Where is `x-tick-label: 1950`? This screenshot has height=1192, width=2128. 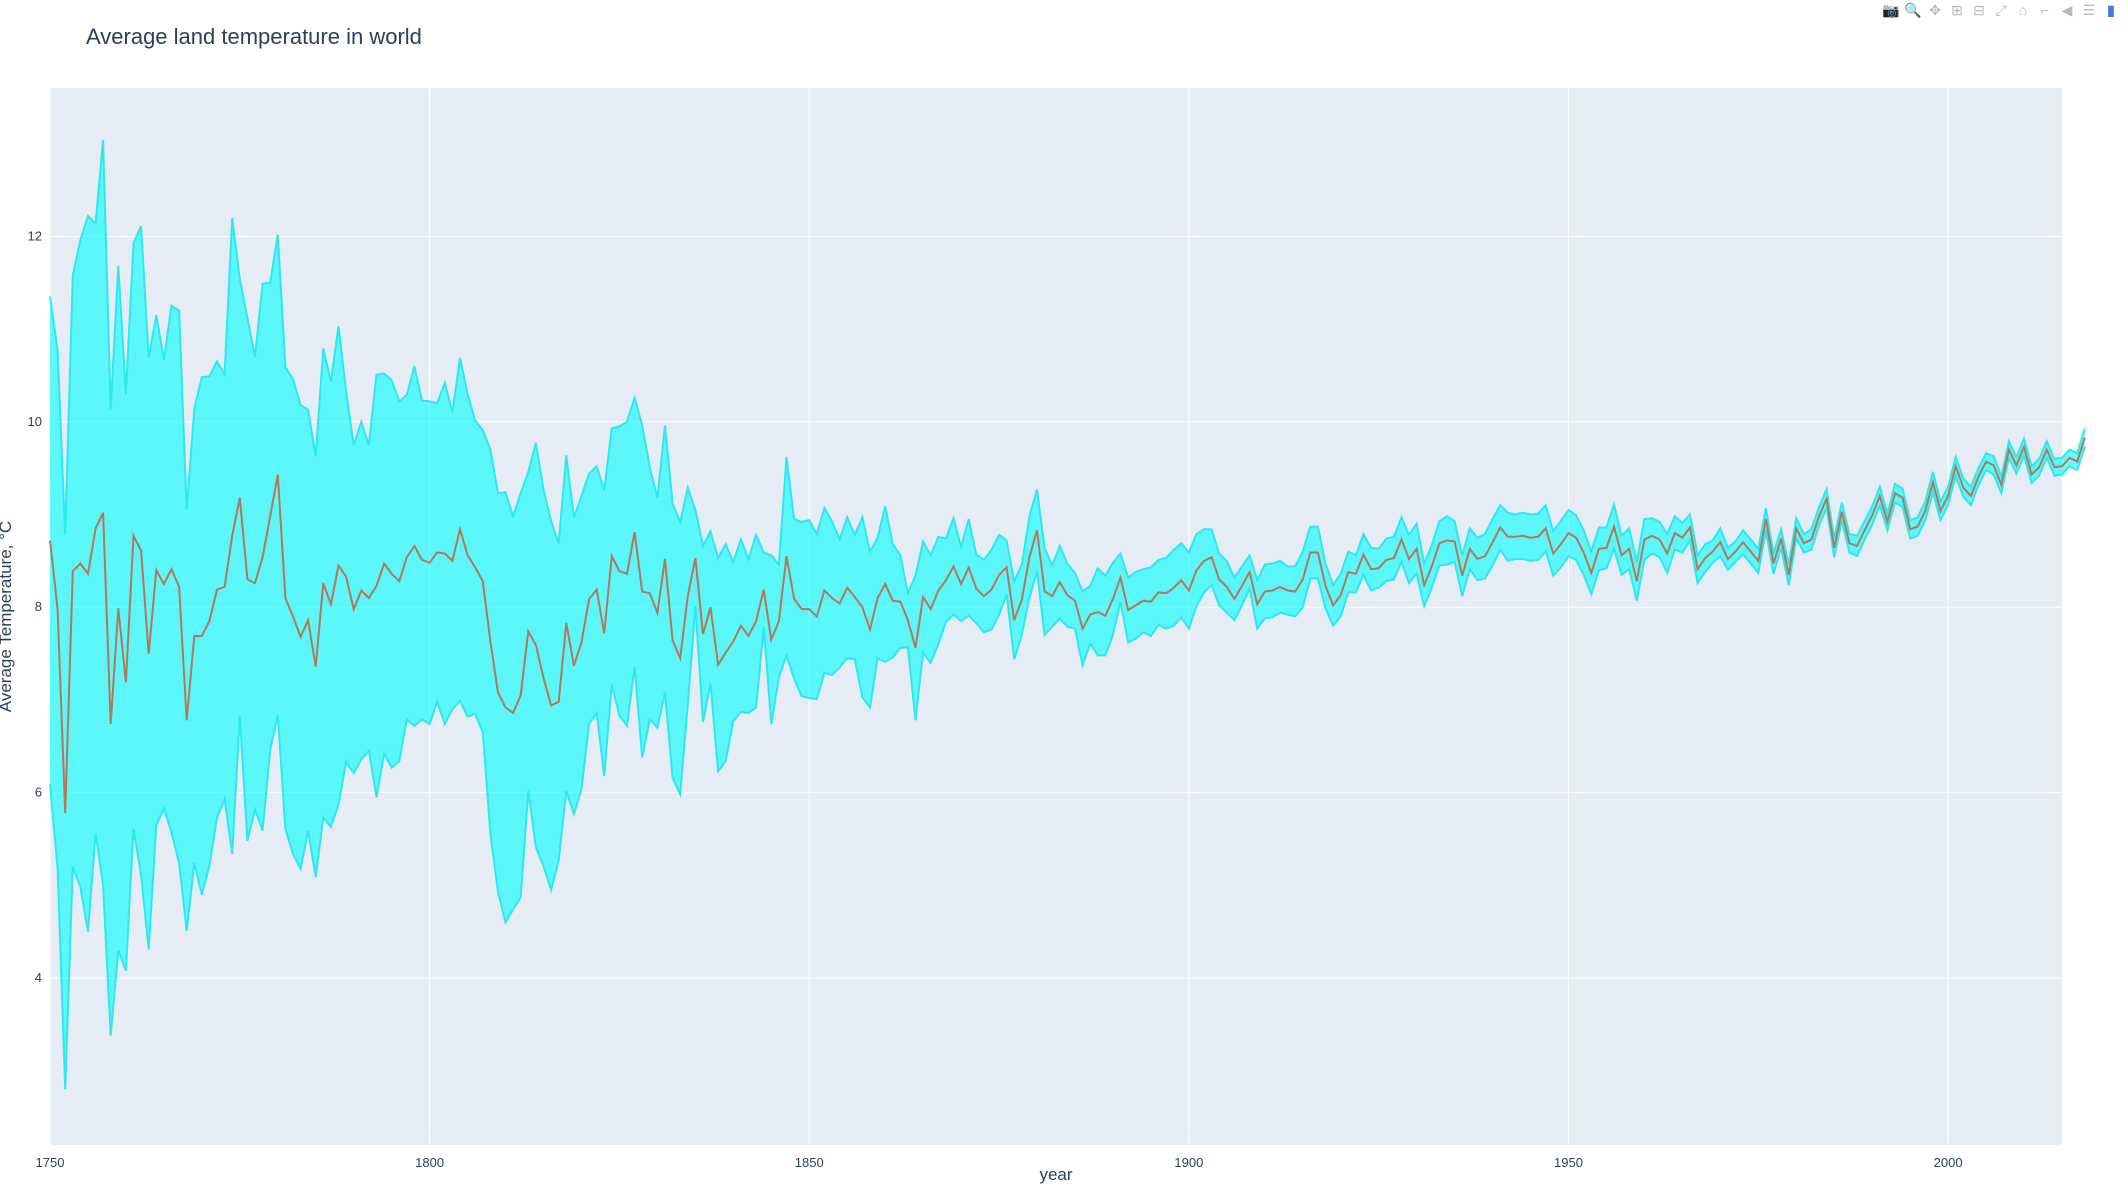 x-tick-label: 1950 is located at coordinates (1568, 1162).